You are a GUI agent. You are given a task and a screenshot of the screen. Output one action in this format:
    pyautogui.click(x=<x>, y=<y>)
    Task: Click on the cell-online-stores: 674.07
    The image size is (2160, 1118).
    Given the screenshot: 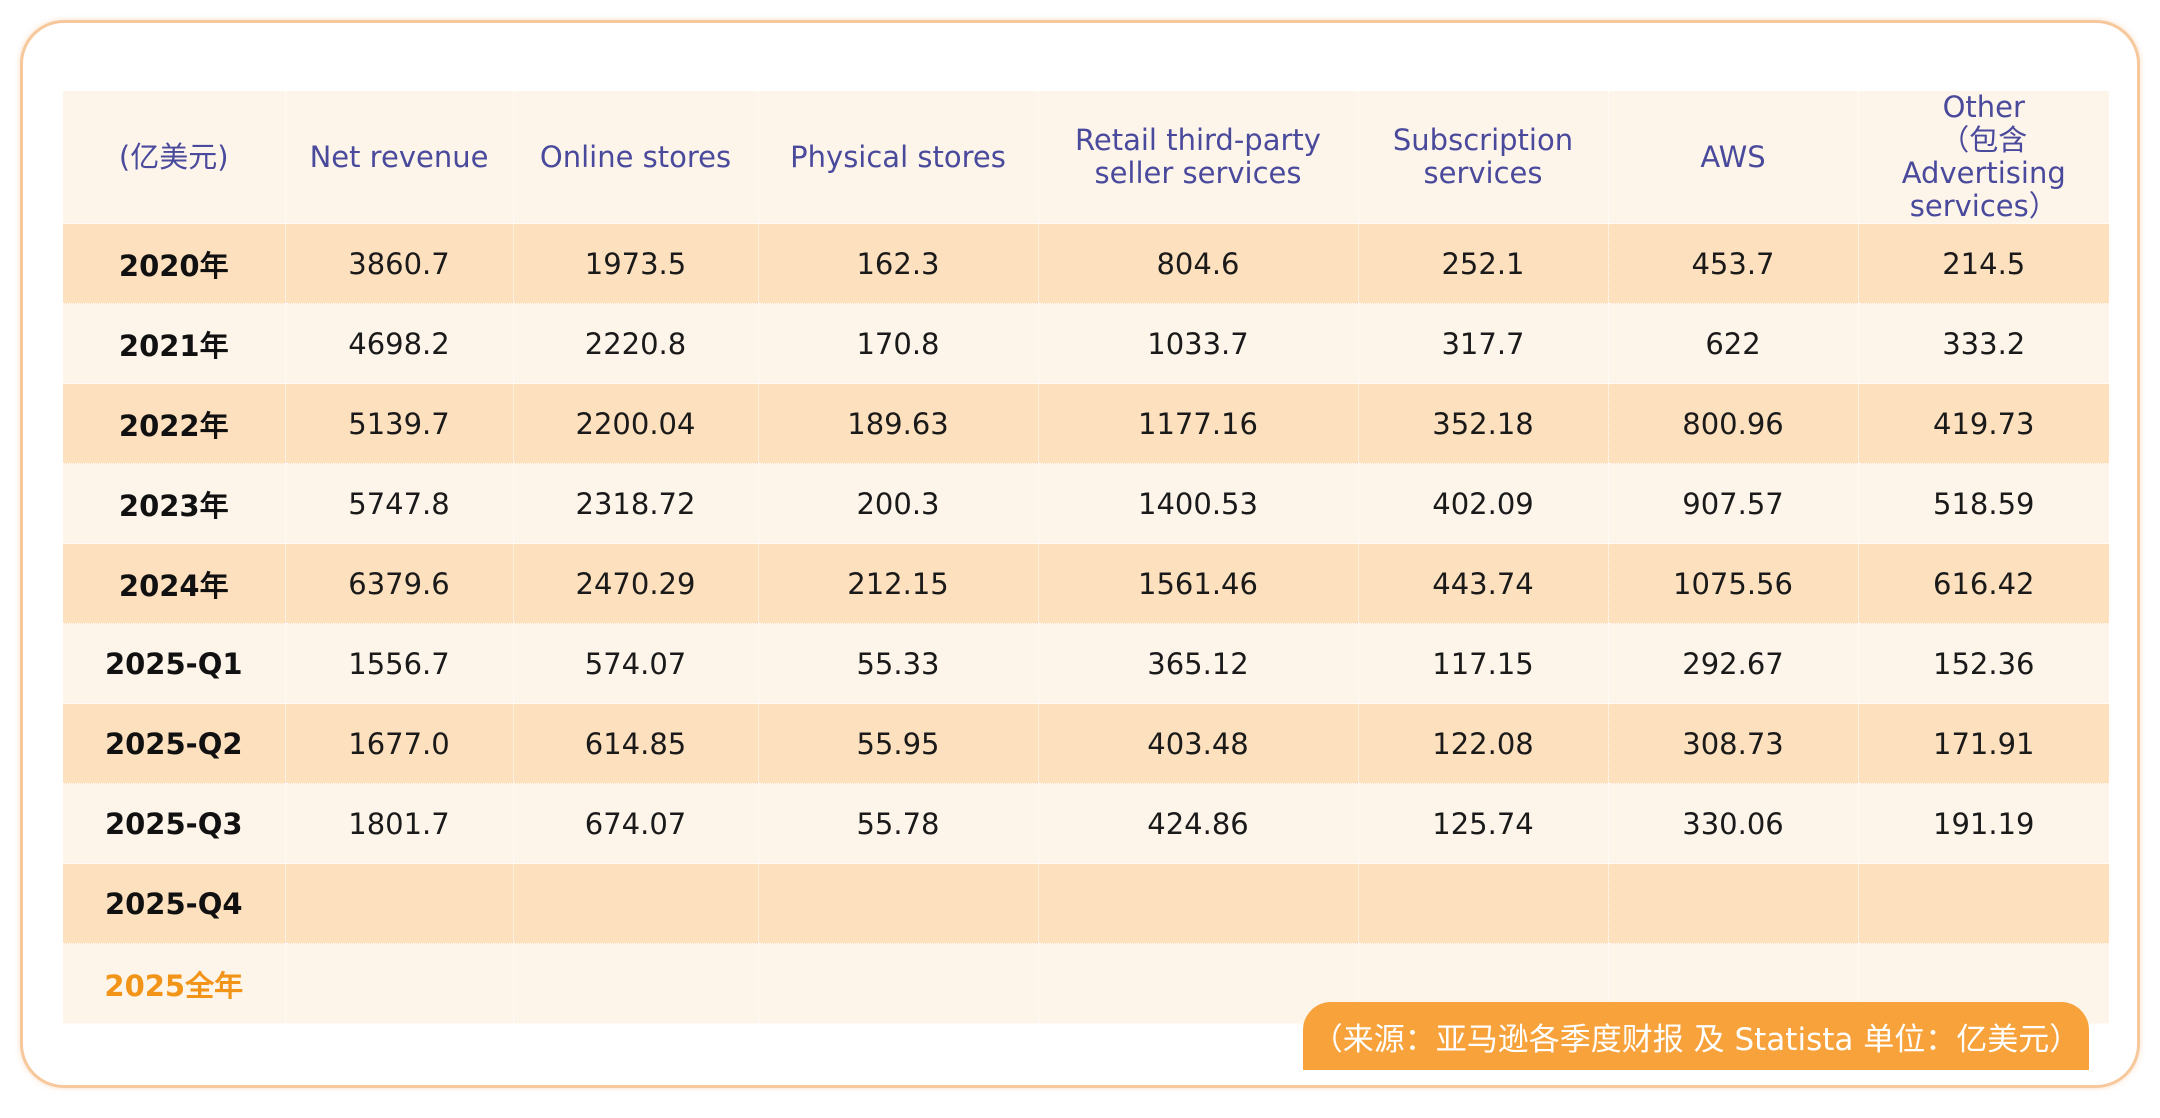 What is the action you would take?
    pyautogui.click(x=635, y=823)
    